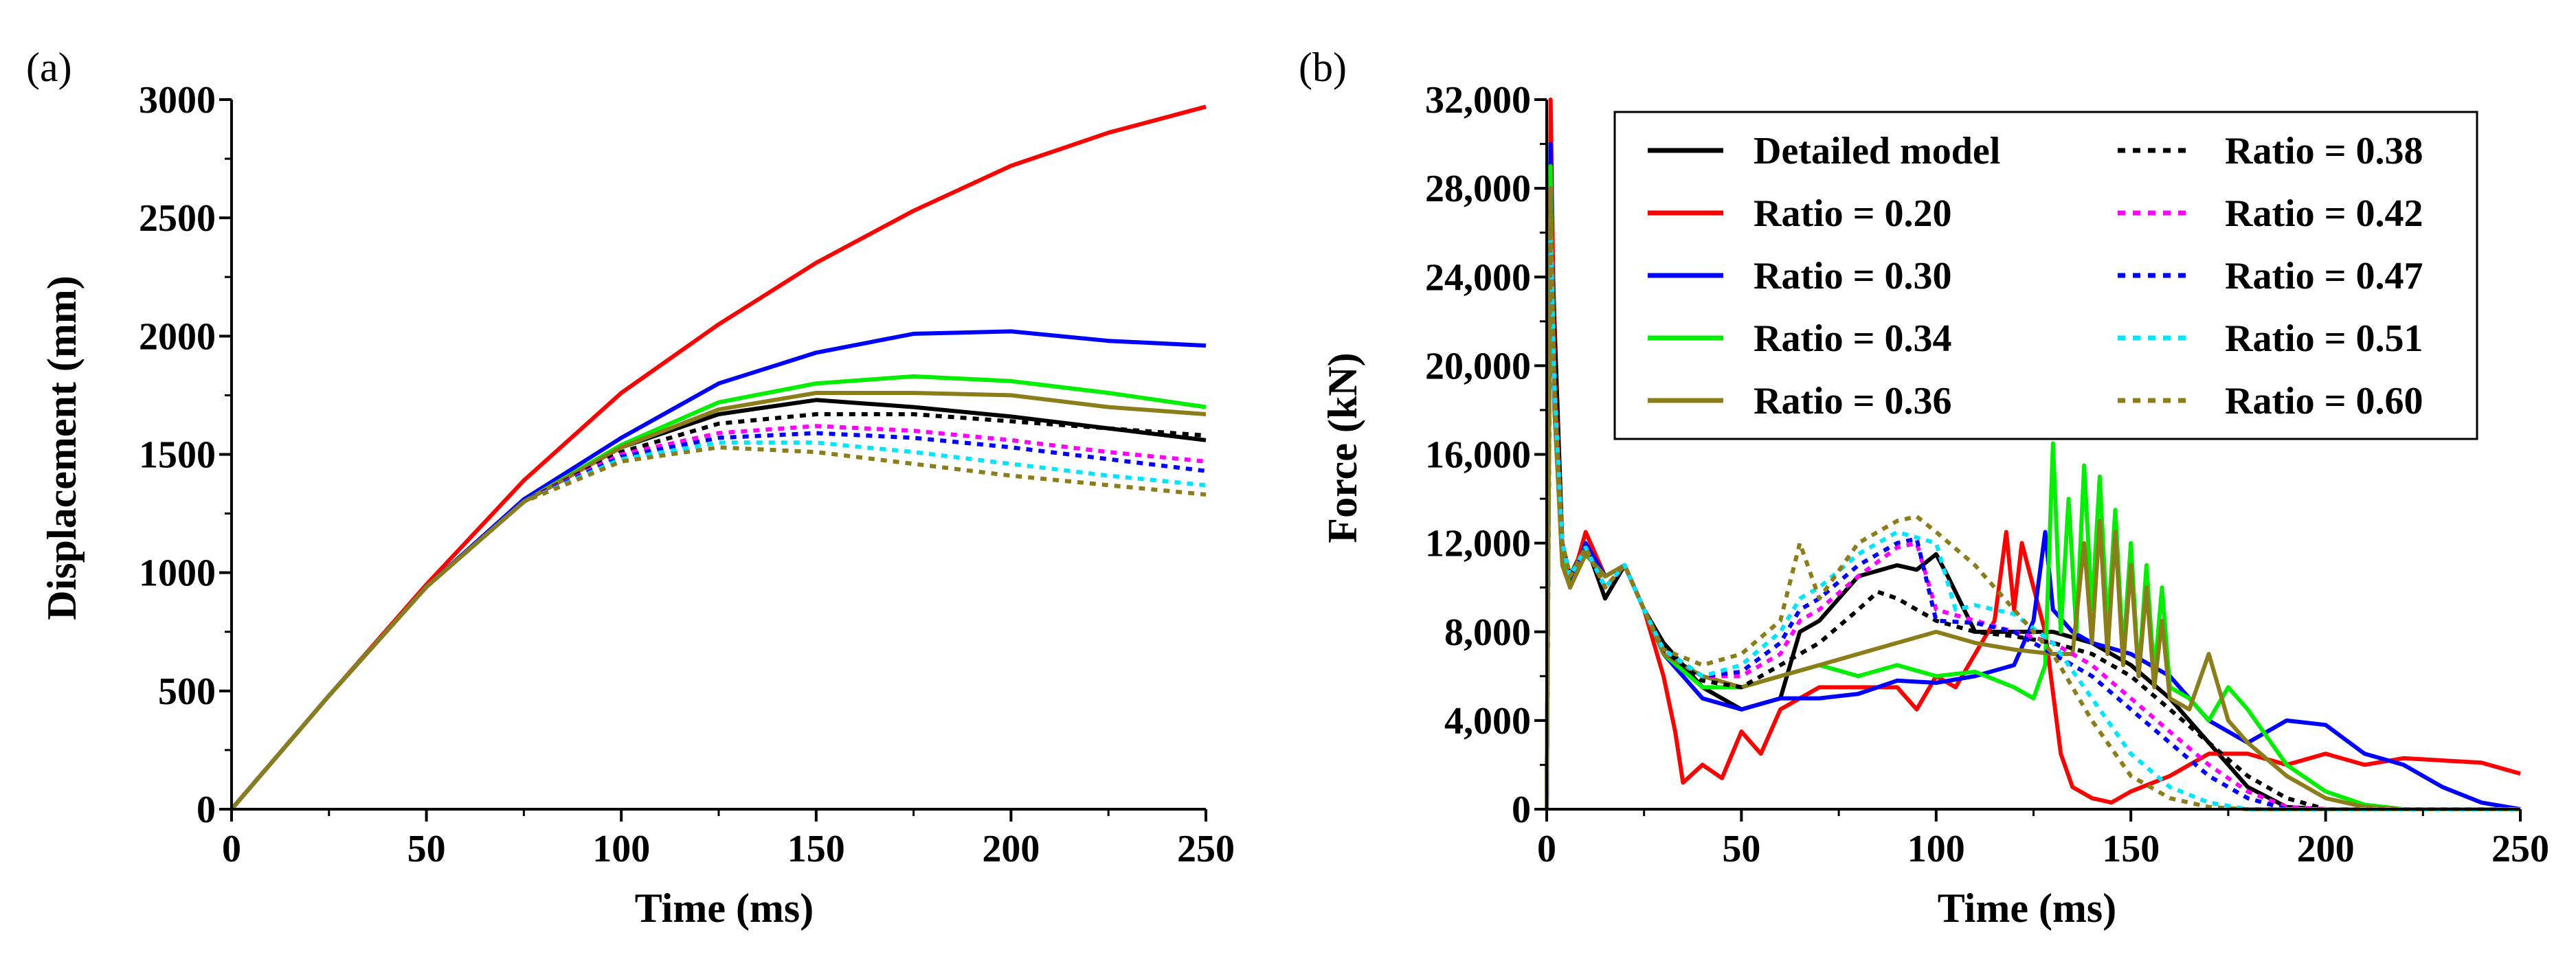 The height and width of the screenshot is (972, 2576). I want to click on y-tick-label: 1000, so click(177, 573).